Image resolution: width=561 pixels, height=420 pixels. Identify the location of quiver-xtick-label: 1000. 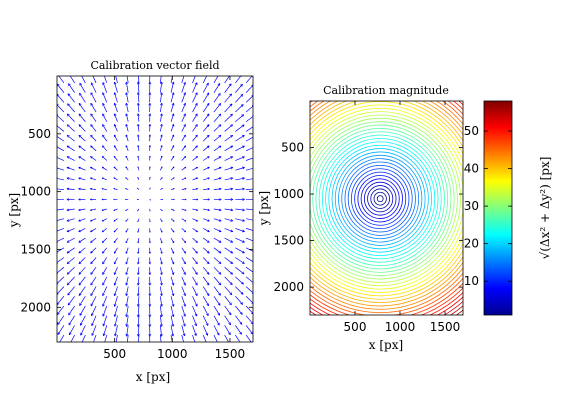
(172, 354).